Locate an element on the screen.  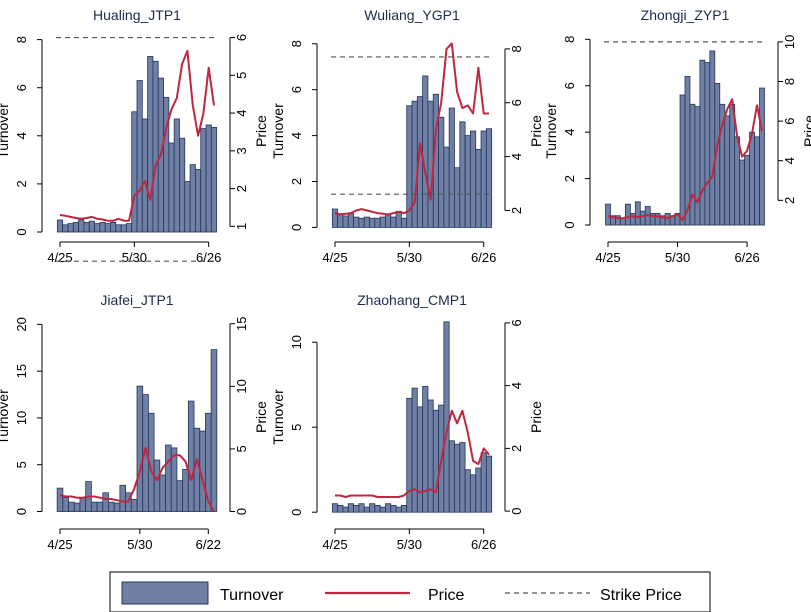
left-y-tick-label: 5 is located at coordinates (21, 464).